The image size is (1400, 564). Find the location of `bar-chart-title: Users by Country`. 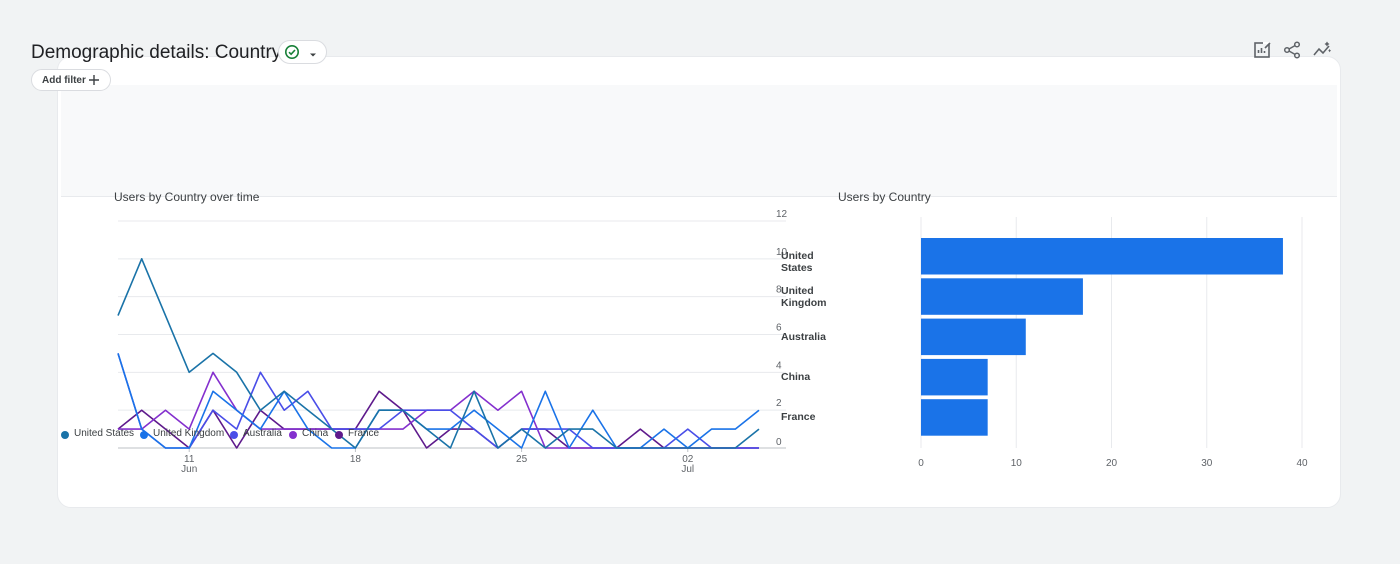

bar-chart-title: Users by Country is located at coordinates (884, 197).